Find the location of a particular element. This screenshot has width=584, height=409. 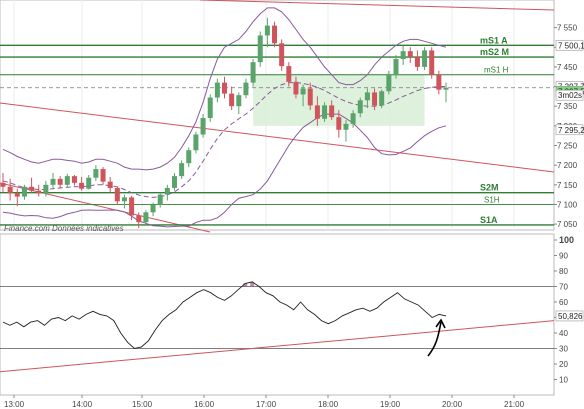

price-tick-label: 7 100 is located at coordinates (567, 204).